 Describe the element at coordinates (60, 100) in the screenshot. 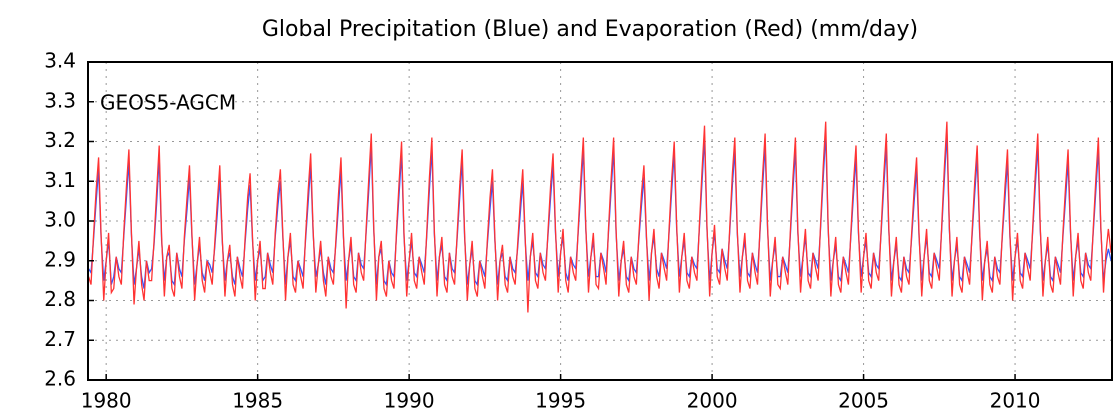

I see `y-tick-label: 3.3` at that location.